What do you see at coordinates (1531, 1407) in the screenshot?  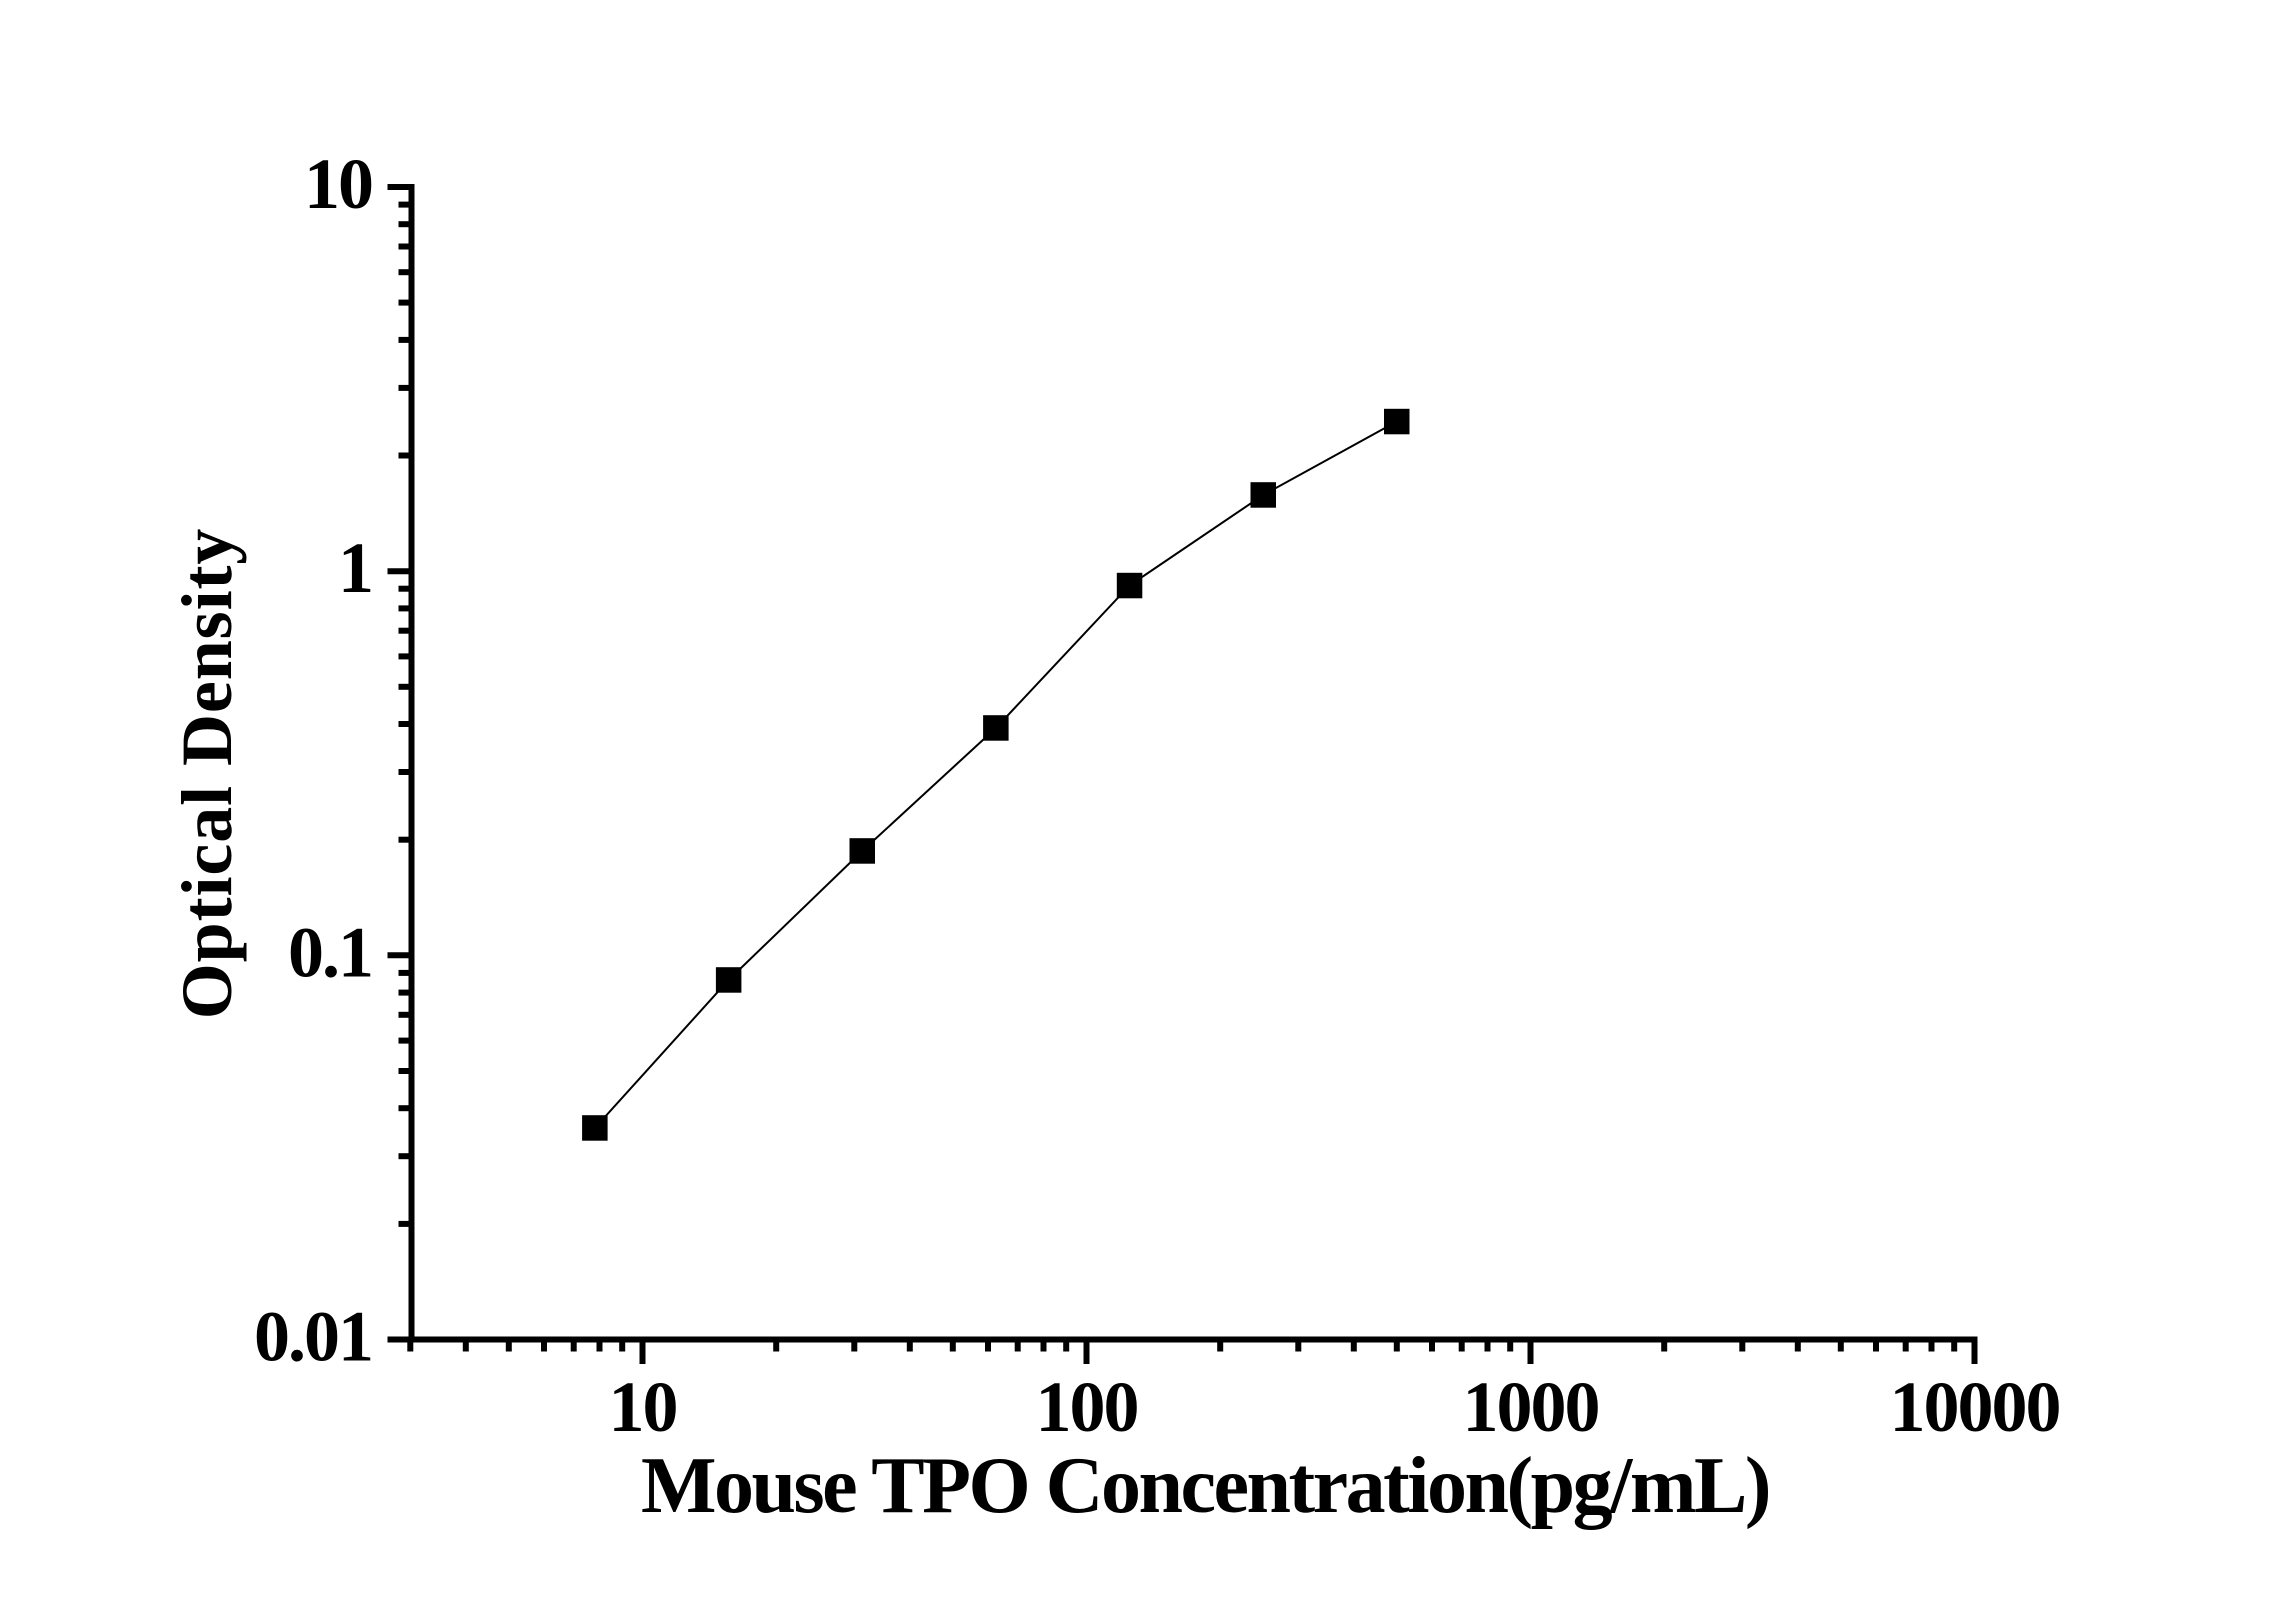 I see `svg-text: 1000` at bounding box center [1531, 1407].